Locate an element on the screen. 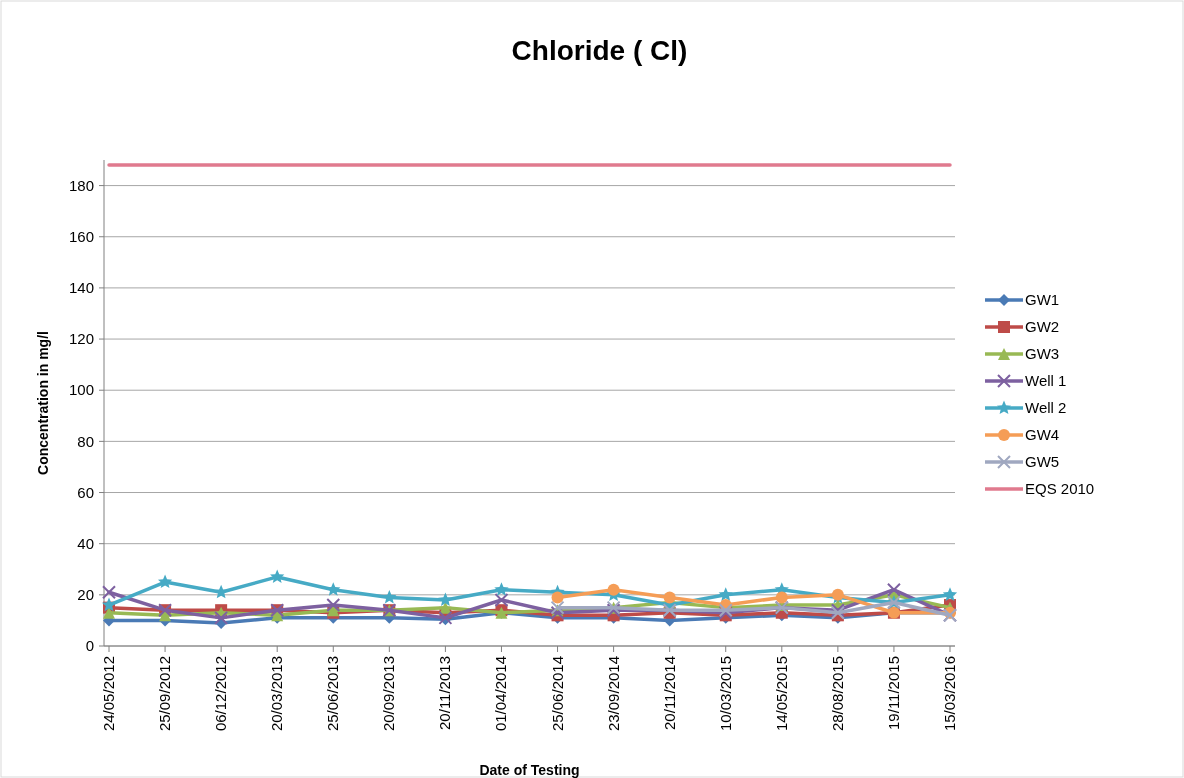  legend-label: GW2 is located at coordinates (1042, 327).